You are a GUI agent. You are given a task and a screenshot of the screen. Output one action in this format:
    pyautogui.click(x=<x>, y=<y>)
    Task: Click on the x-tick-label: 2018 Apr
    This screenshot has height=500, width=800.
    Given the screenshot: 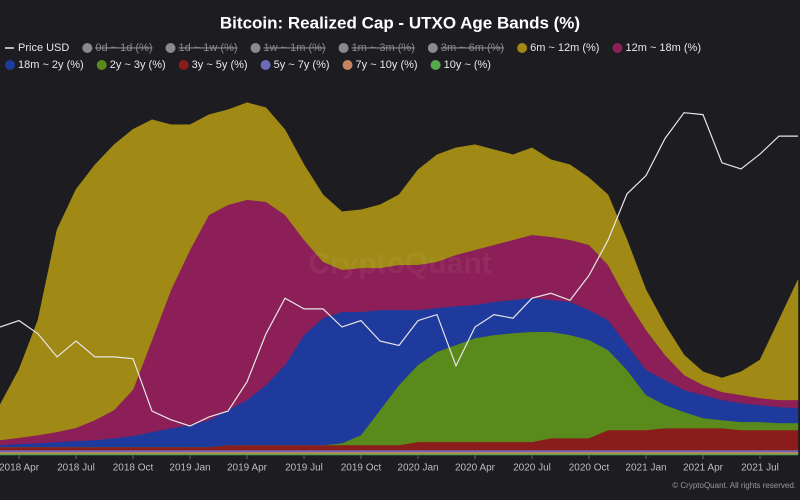 What is the action you would take?
    pyautogui.click(x=20, y=468)
    